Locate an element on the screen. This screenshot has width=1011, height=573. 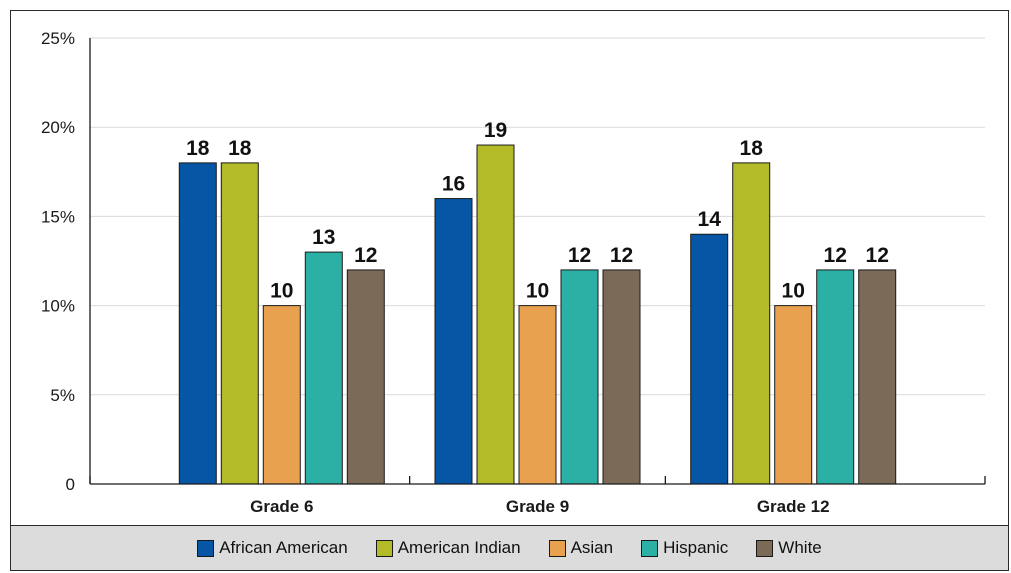
x-tick-label: Grade 9 is located at coordinates (537, 506).